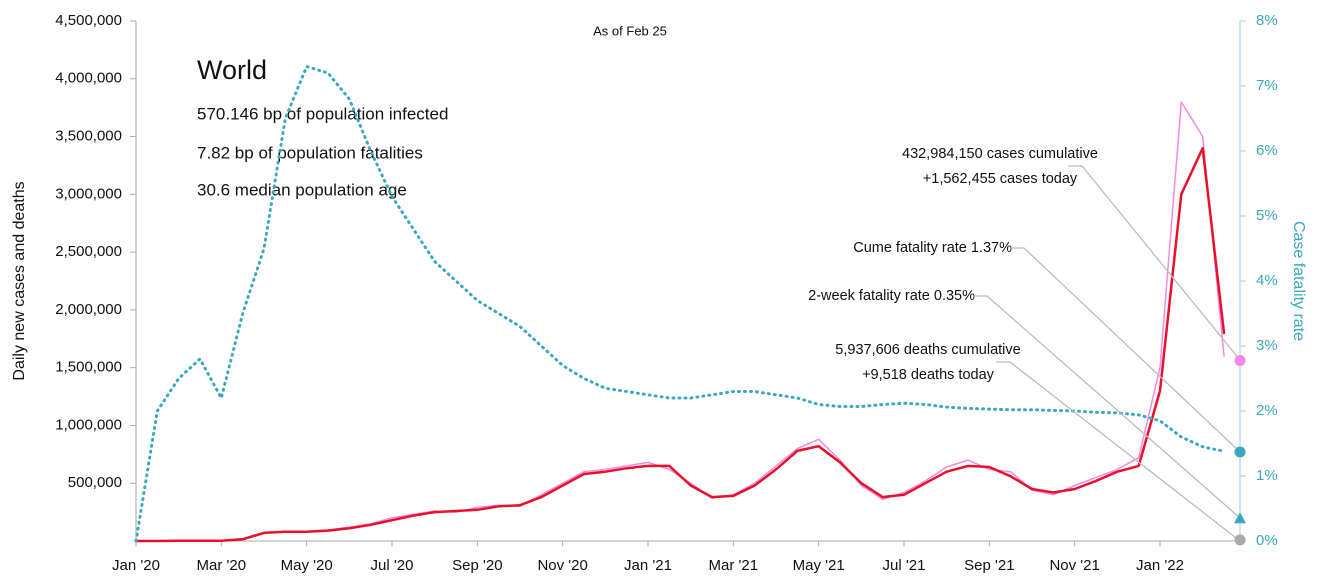 This screenshot has height=580, width=1317. I want to click on x-tick-label: Jan '22, so click(1160, 565).